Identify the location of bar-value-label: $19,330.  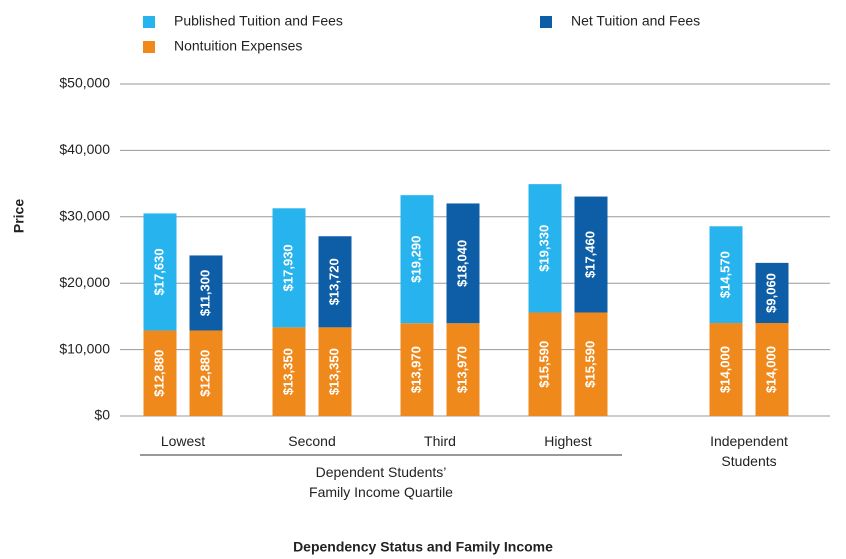
(543, 248).